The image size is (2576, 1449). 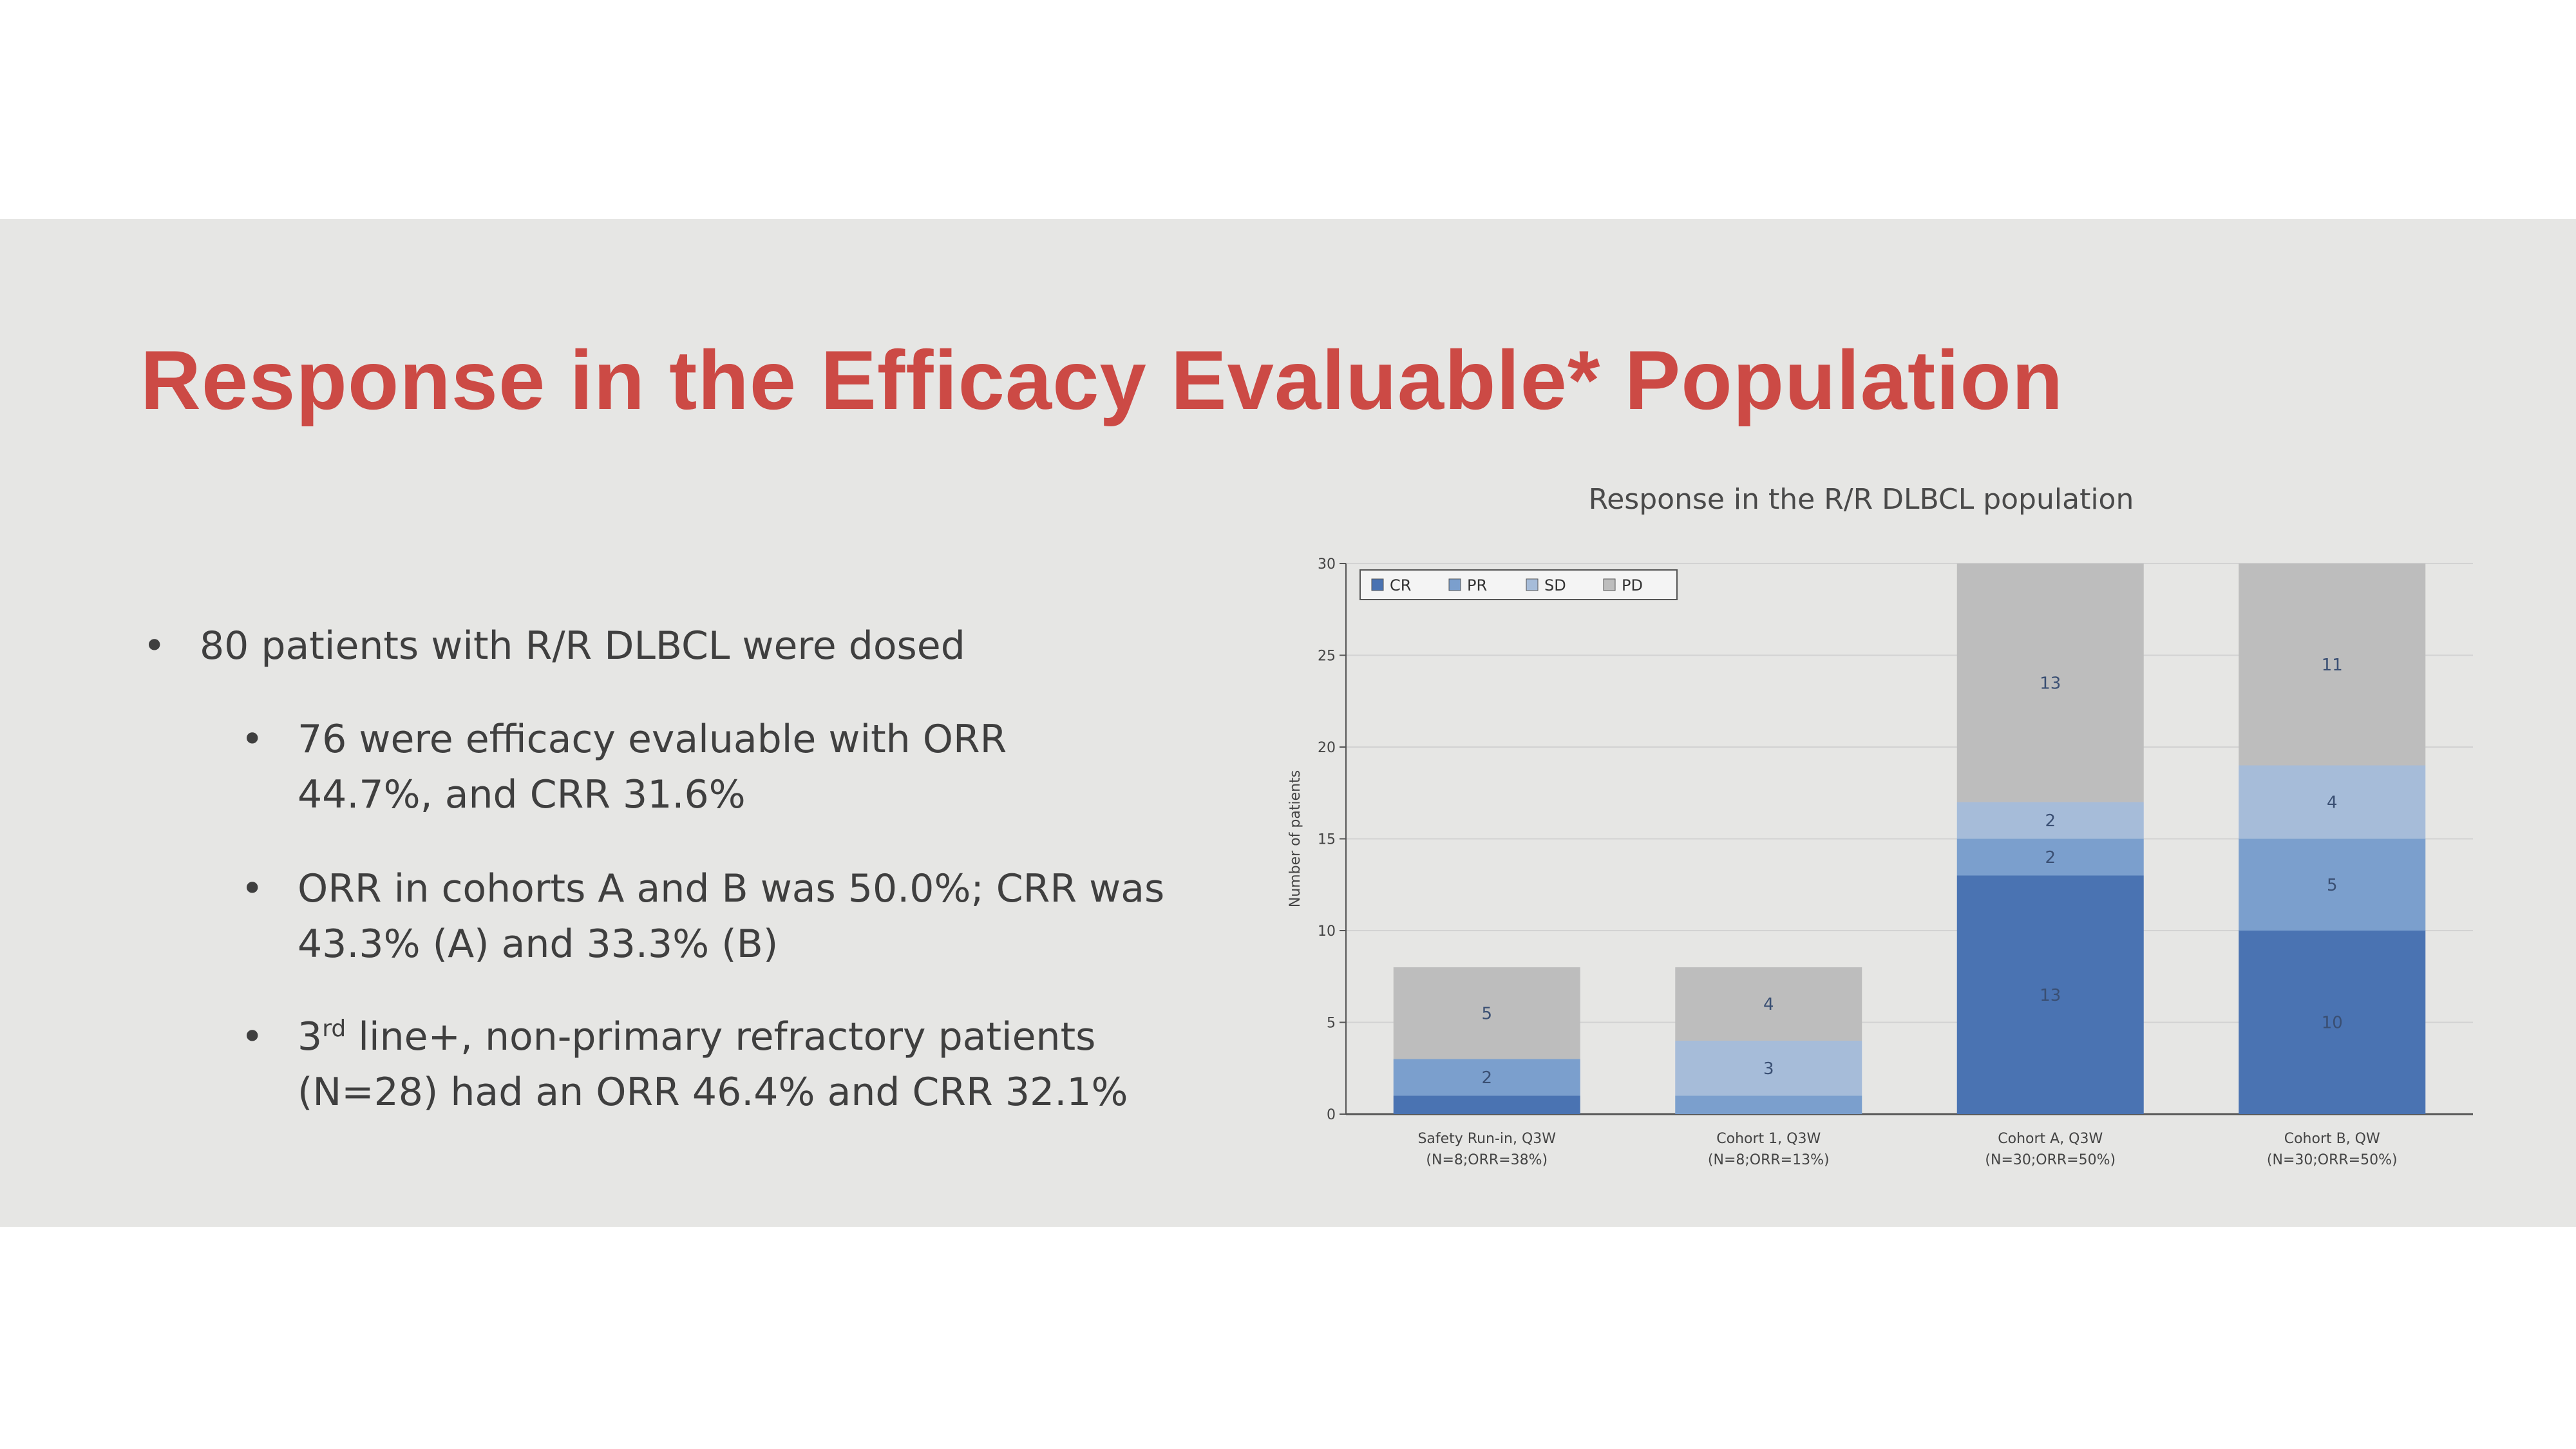 What do you see at coordinates (1768, 1139) in the screenshot?
I see `x-tick-label: Cohort 1, Q3W` at bounding box center [1768, 1139].